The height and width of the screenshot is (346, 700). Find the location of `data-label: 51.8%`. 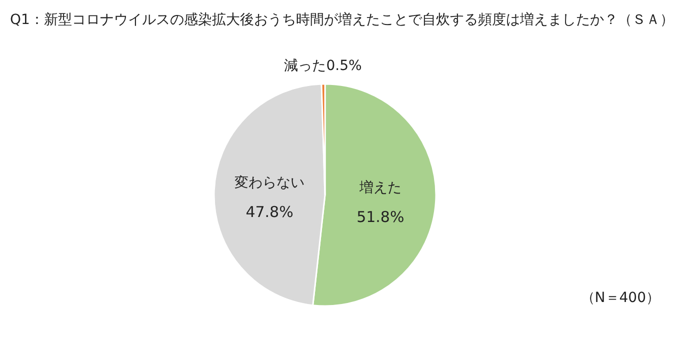

data-label: 51.8% is located at coordinates (380, 217).